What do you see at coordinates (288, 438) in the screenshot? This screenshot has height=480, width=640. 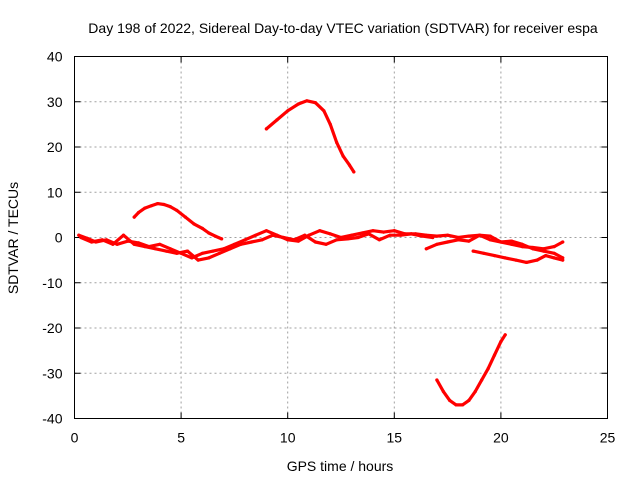 I see `x-tick-label: 10` at bounding box center [288, 438].